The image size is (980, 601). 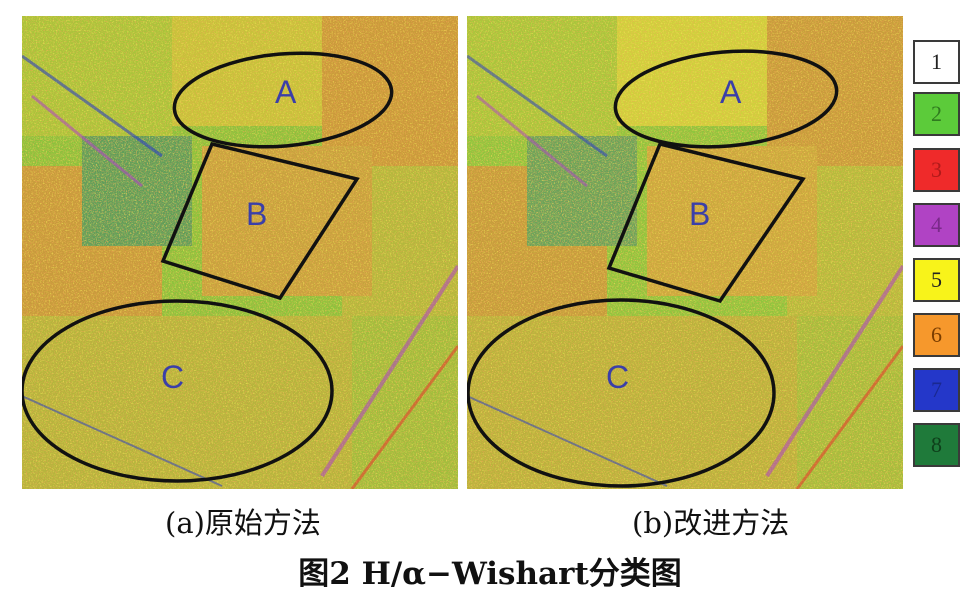 I want to click on legend-box-5: 5, so click(x=936, y=280).